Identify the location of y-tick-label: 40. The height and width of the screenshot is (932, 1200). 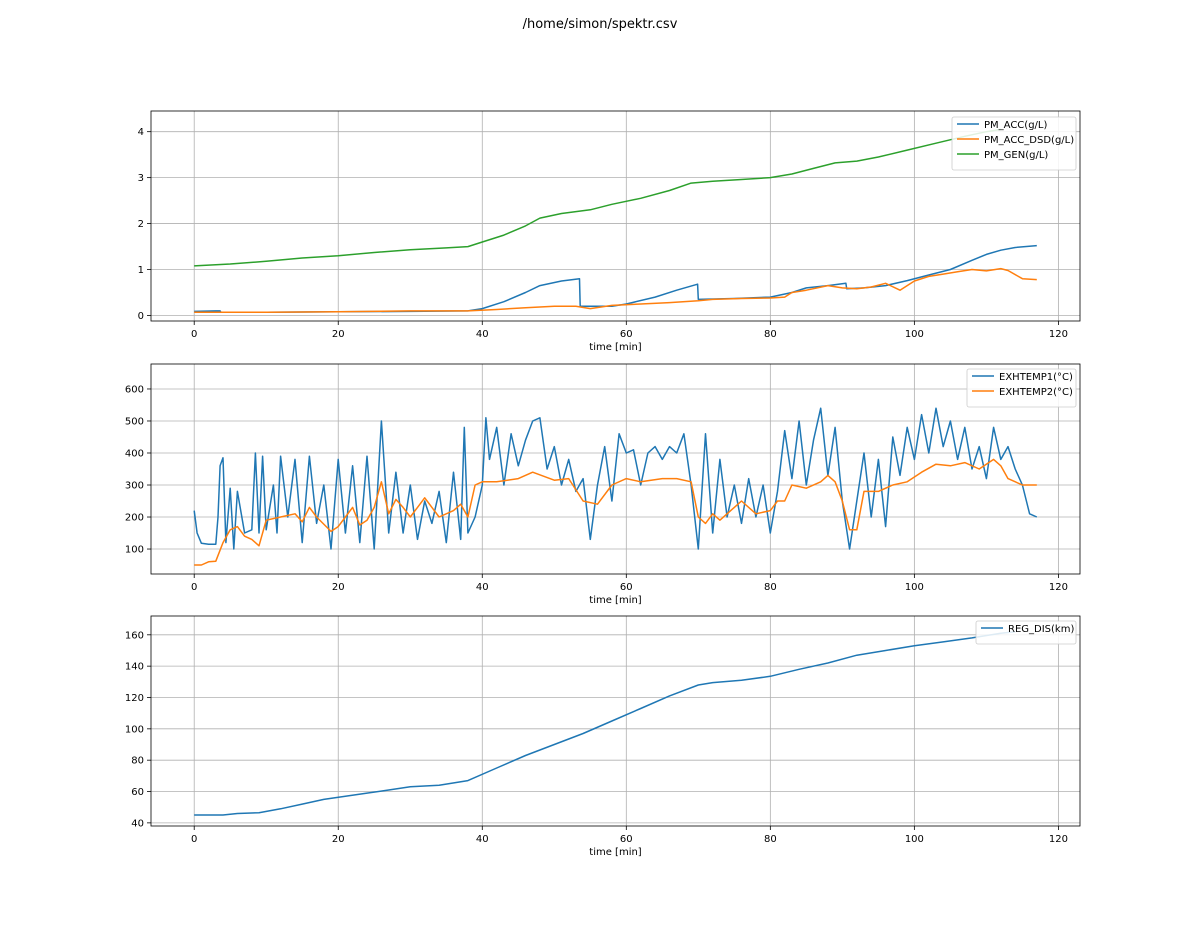
(137, 823).